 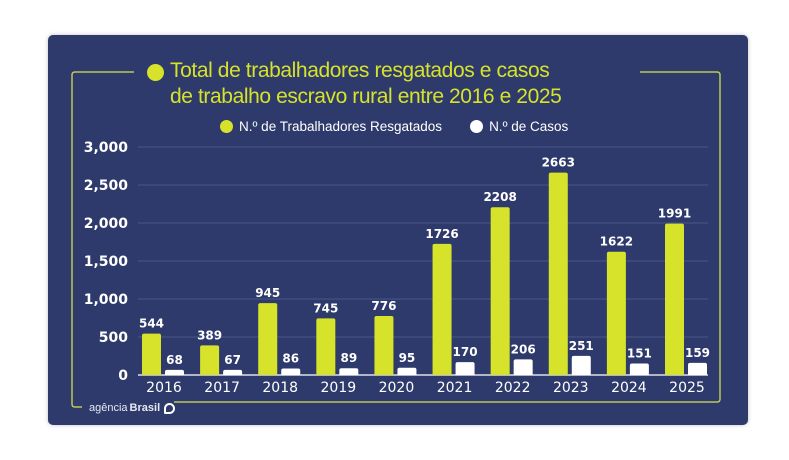 I want to click on x-tick-label: 2024, so click(x=629, y=388).